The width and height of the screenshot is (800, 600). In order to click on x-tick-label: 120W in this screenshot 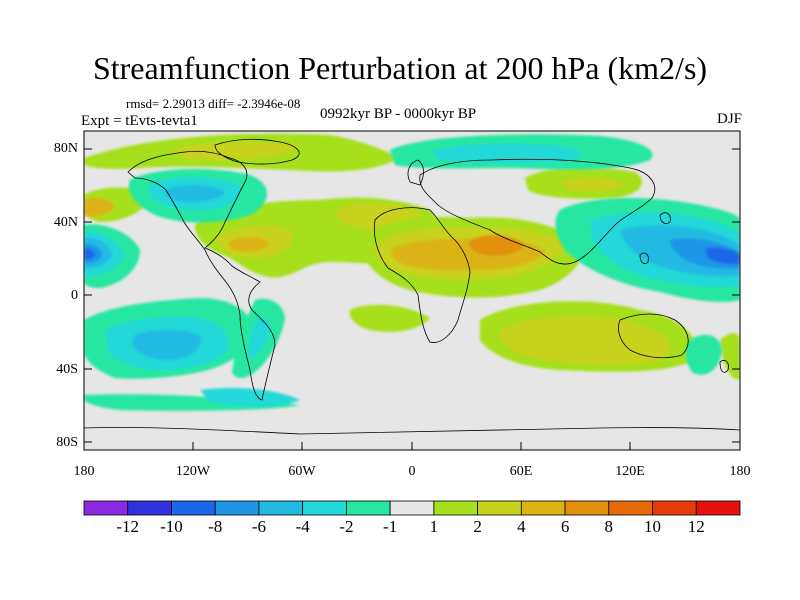, I will do `click(193, 471)`.